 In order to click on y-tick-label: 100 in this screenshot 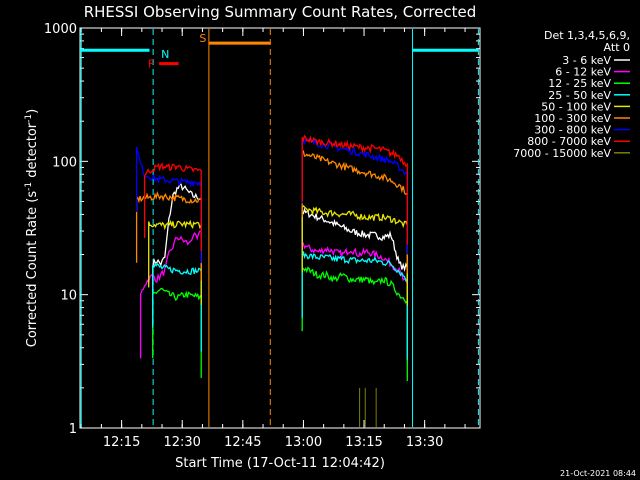, I will do `click(64, 162)`.